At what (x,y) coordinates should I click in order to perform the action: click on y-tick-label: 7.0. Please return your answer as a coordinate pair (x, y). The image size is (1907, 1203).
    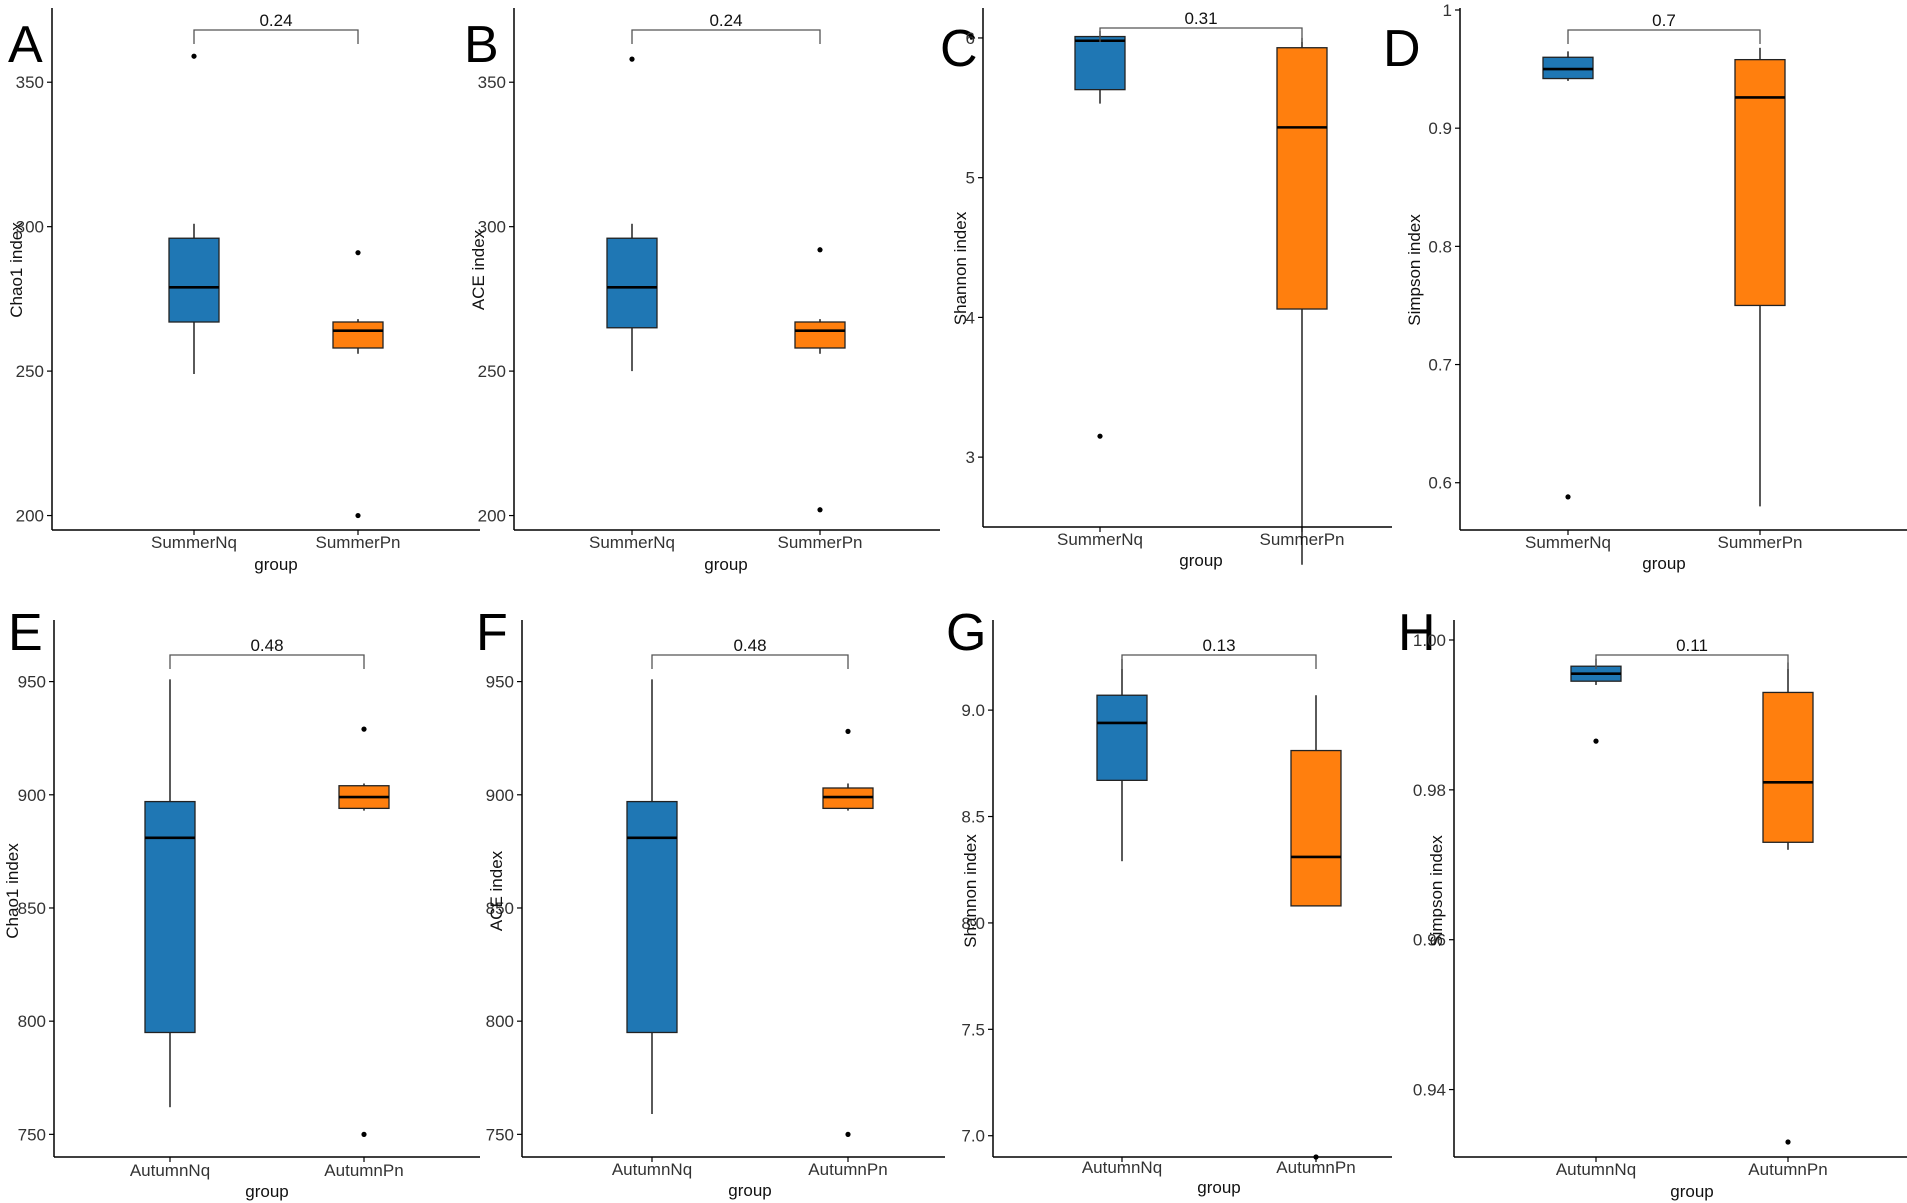
    Looking at the image, I should click on (973, 1136).